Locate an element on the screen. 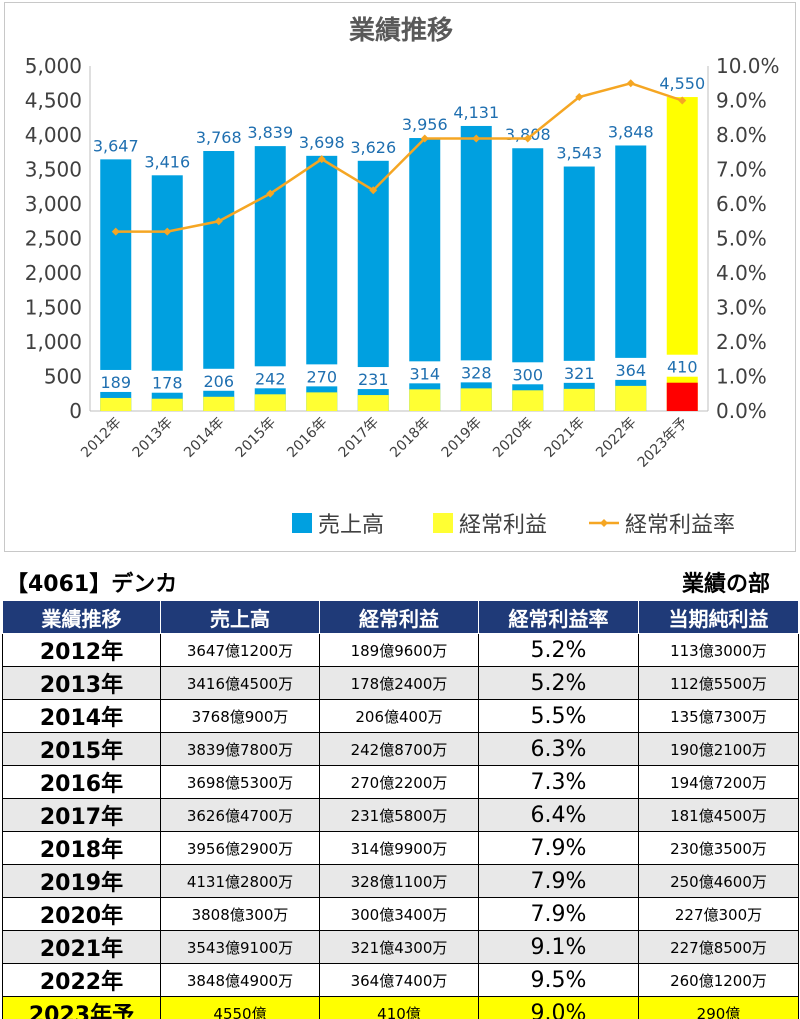  y-tick-label: 500 is located at coordinates (63, 377).